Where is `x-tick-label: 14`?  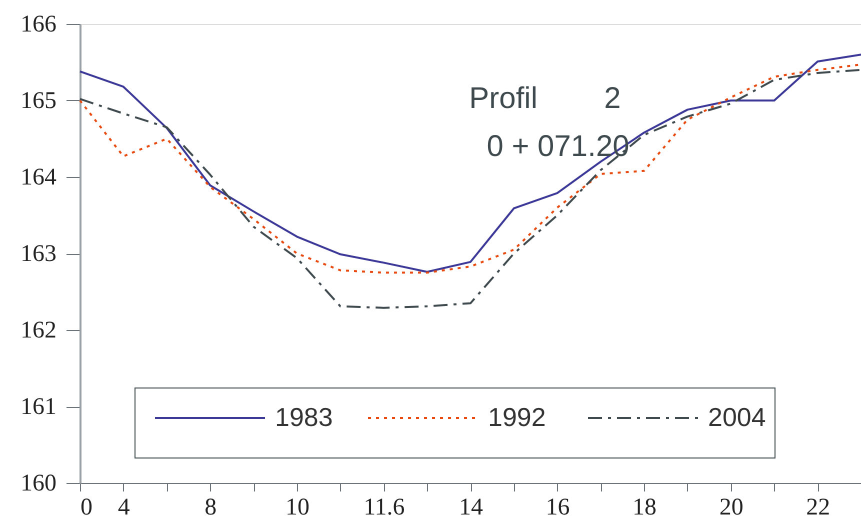
x-tick-label: 14 is located at coordinates (471, 507).